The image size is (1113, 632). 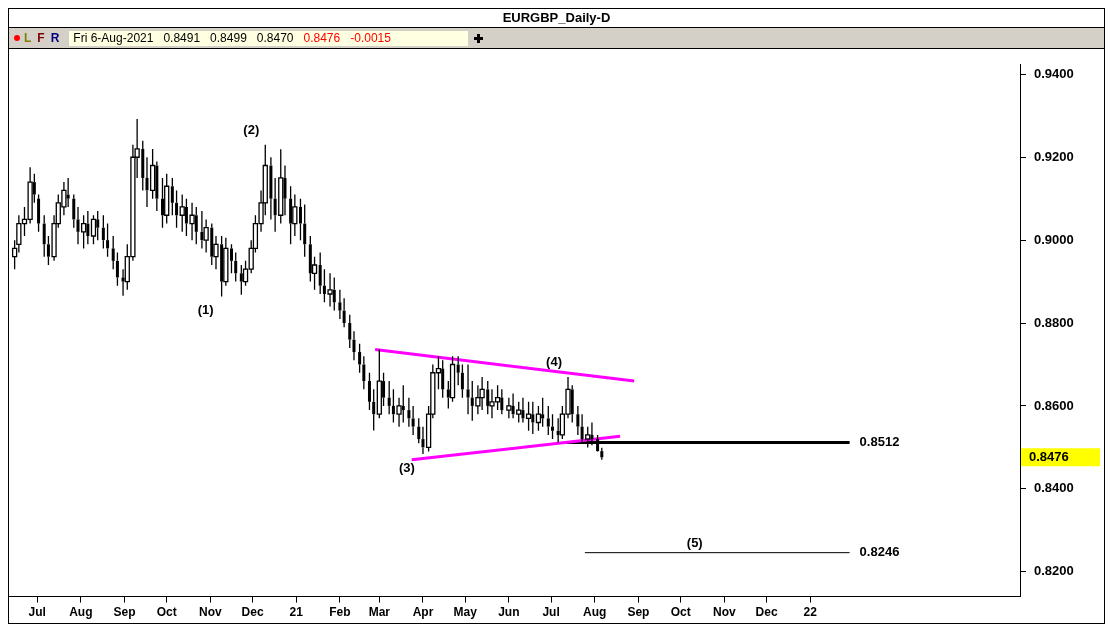 What do you see at coordinates (879, 441) in the screenshot?
I see `series-label: 0.8512` at bounding box center [879, 441].